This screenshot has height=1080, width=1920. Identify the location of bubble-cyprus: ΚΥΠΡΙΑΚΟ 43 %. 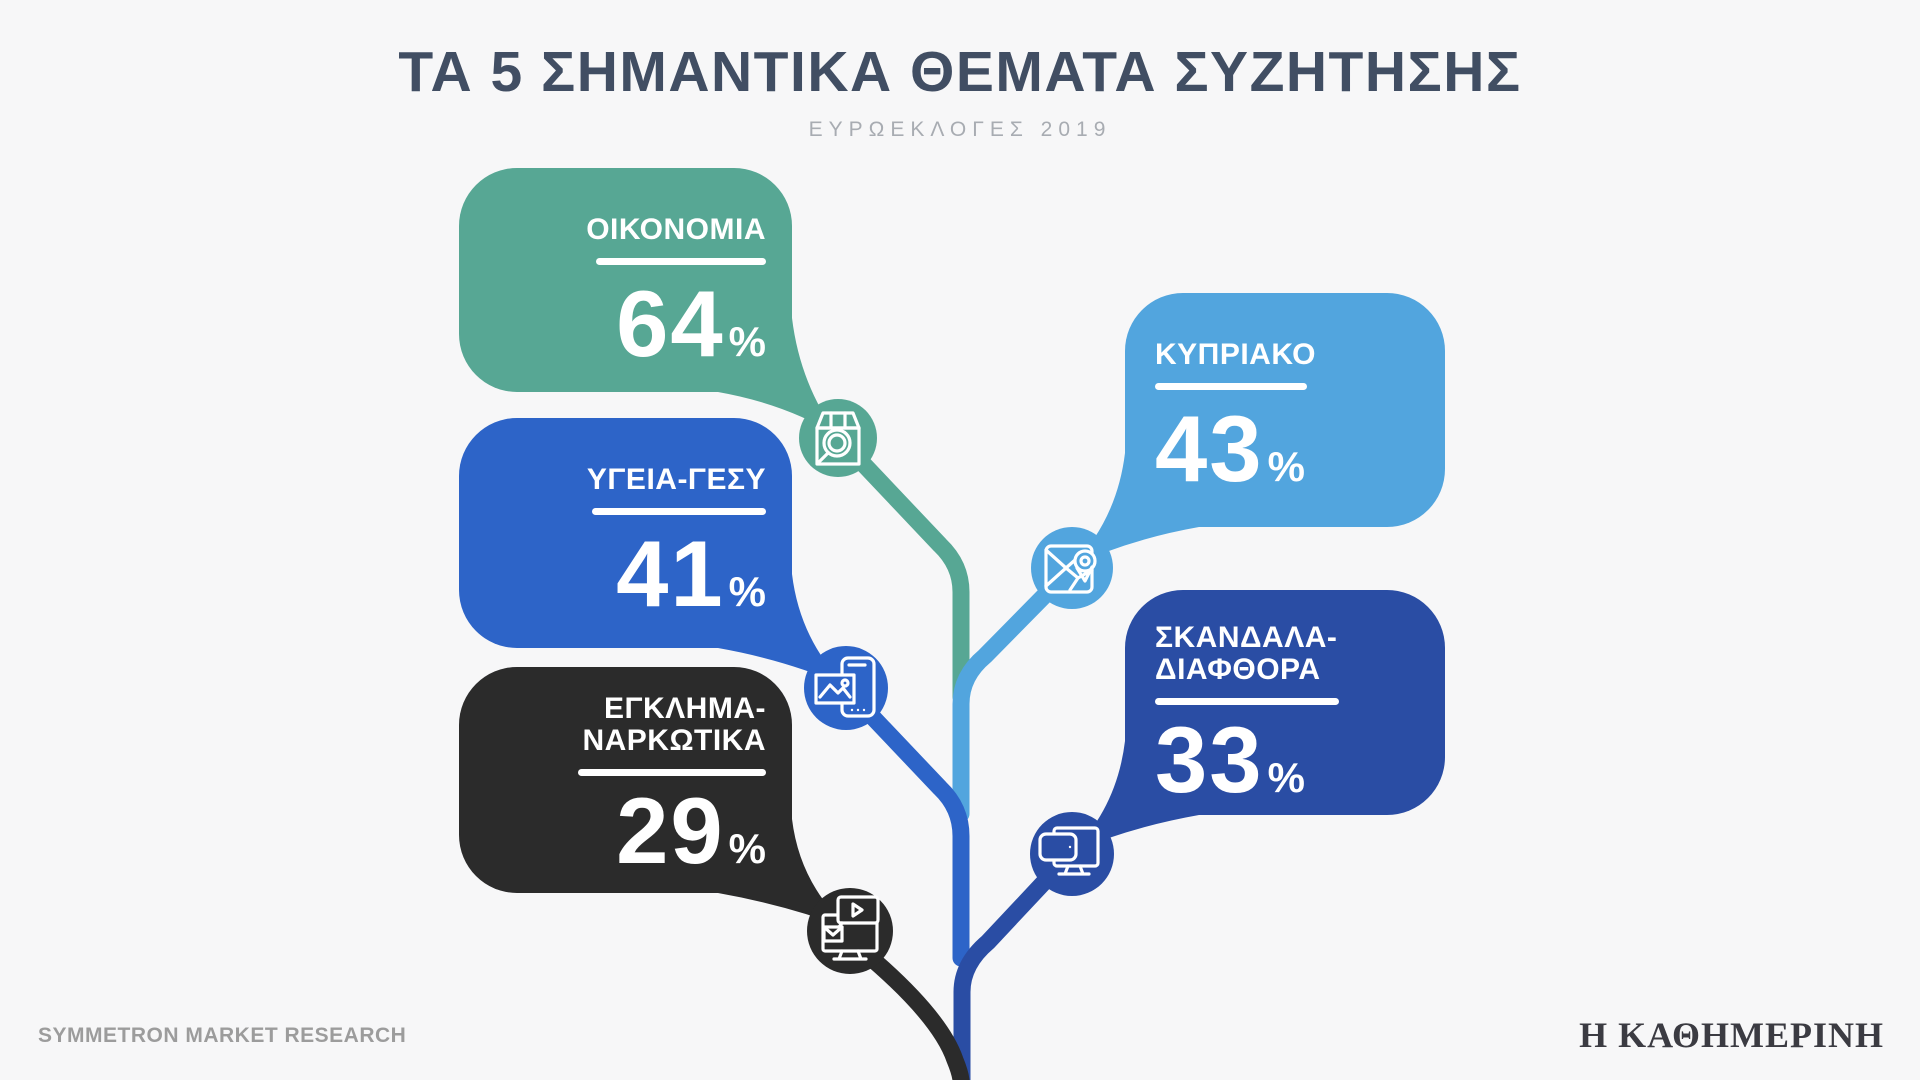
(1285, 410).